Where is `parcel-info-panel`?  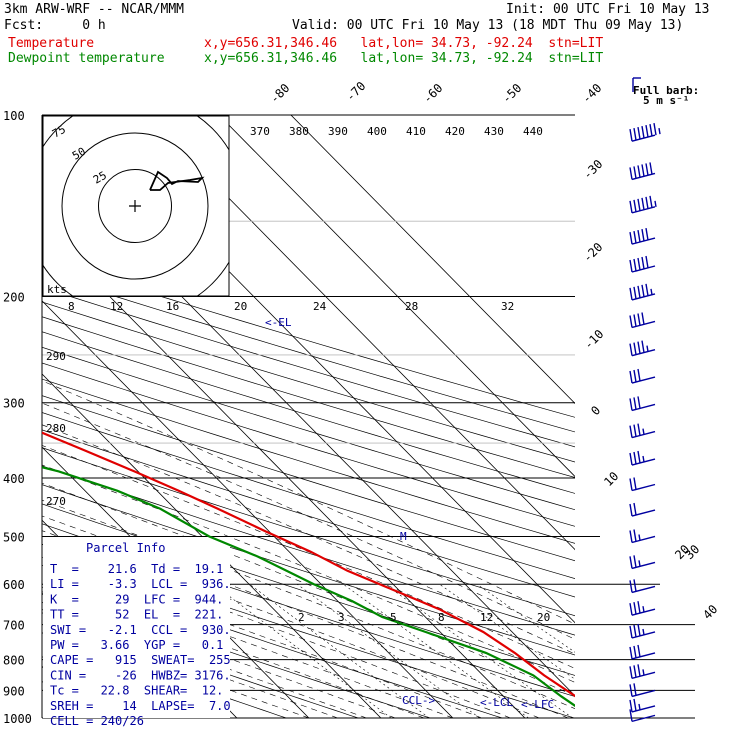
parcel-info-panel is located at coordinates (136, 627).